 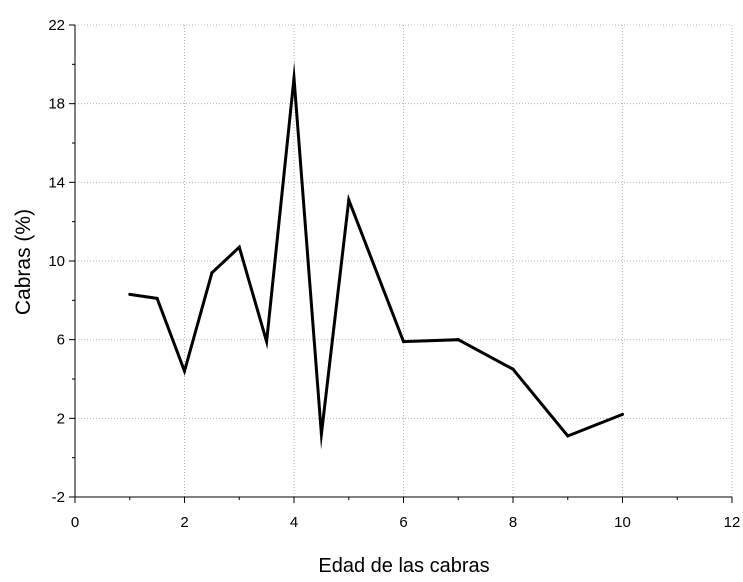 I want to click on y-tick-label: 22, so click(x=56, y=25).